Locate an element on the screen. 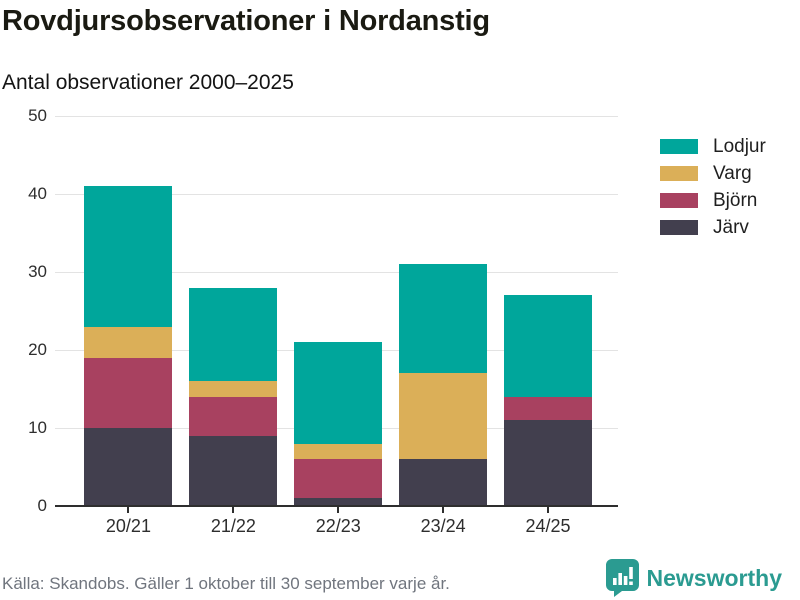 Image resolution: width=800 pixels, height=600 pixels. x-tick-label: 24/25 is located at coordinates (548, 526).